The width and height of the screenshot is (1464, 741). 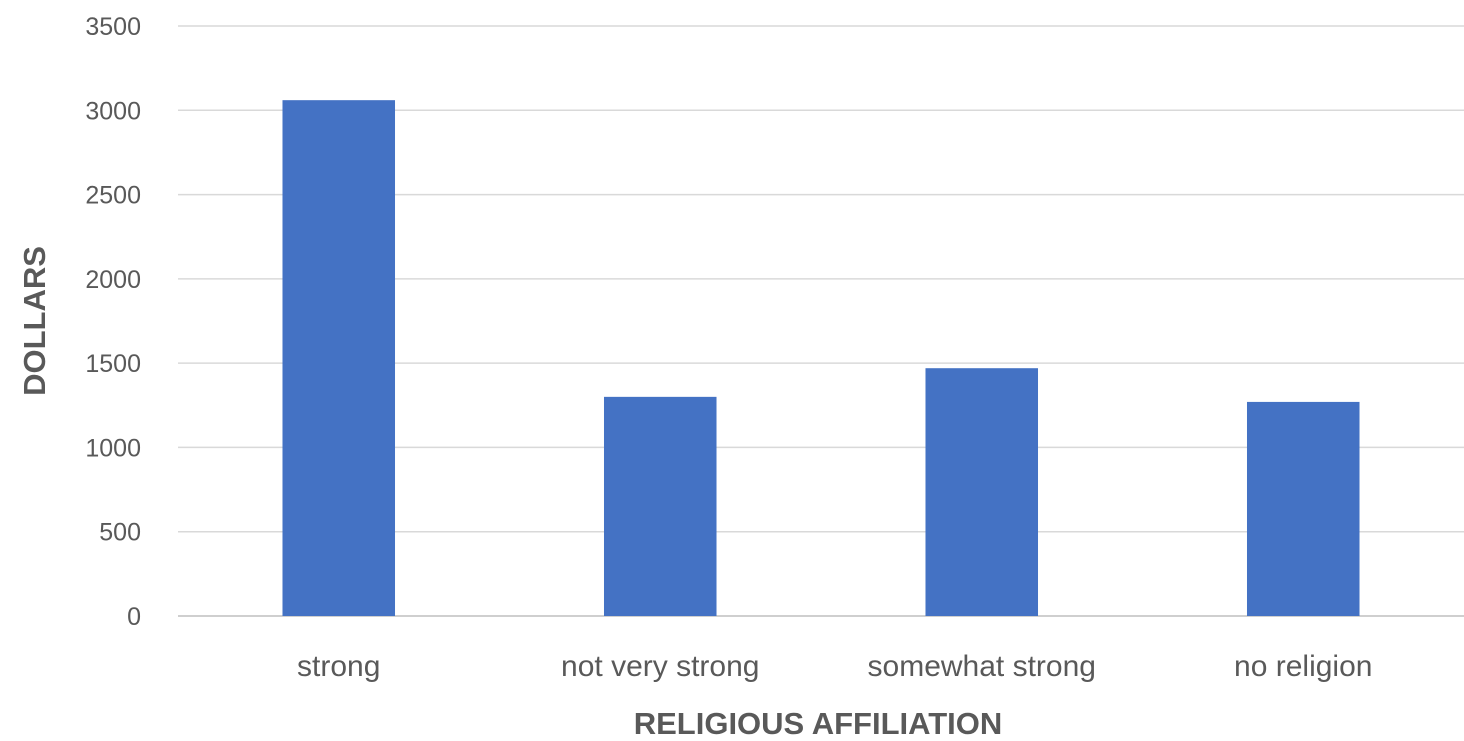 What do you see at coordinates (34, 321) in the screenshot?
I see `y-axis-title: DOLLARS` at bounding box center [34, 321].